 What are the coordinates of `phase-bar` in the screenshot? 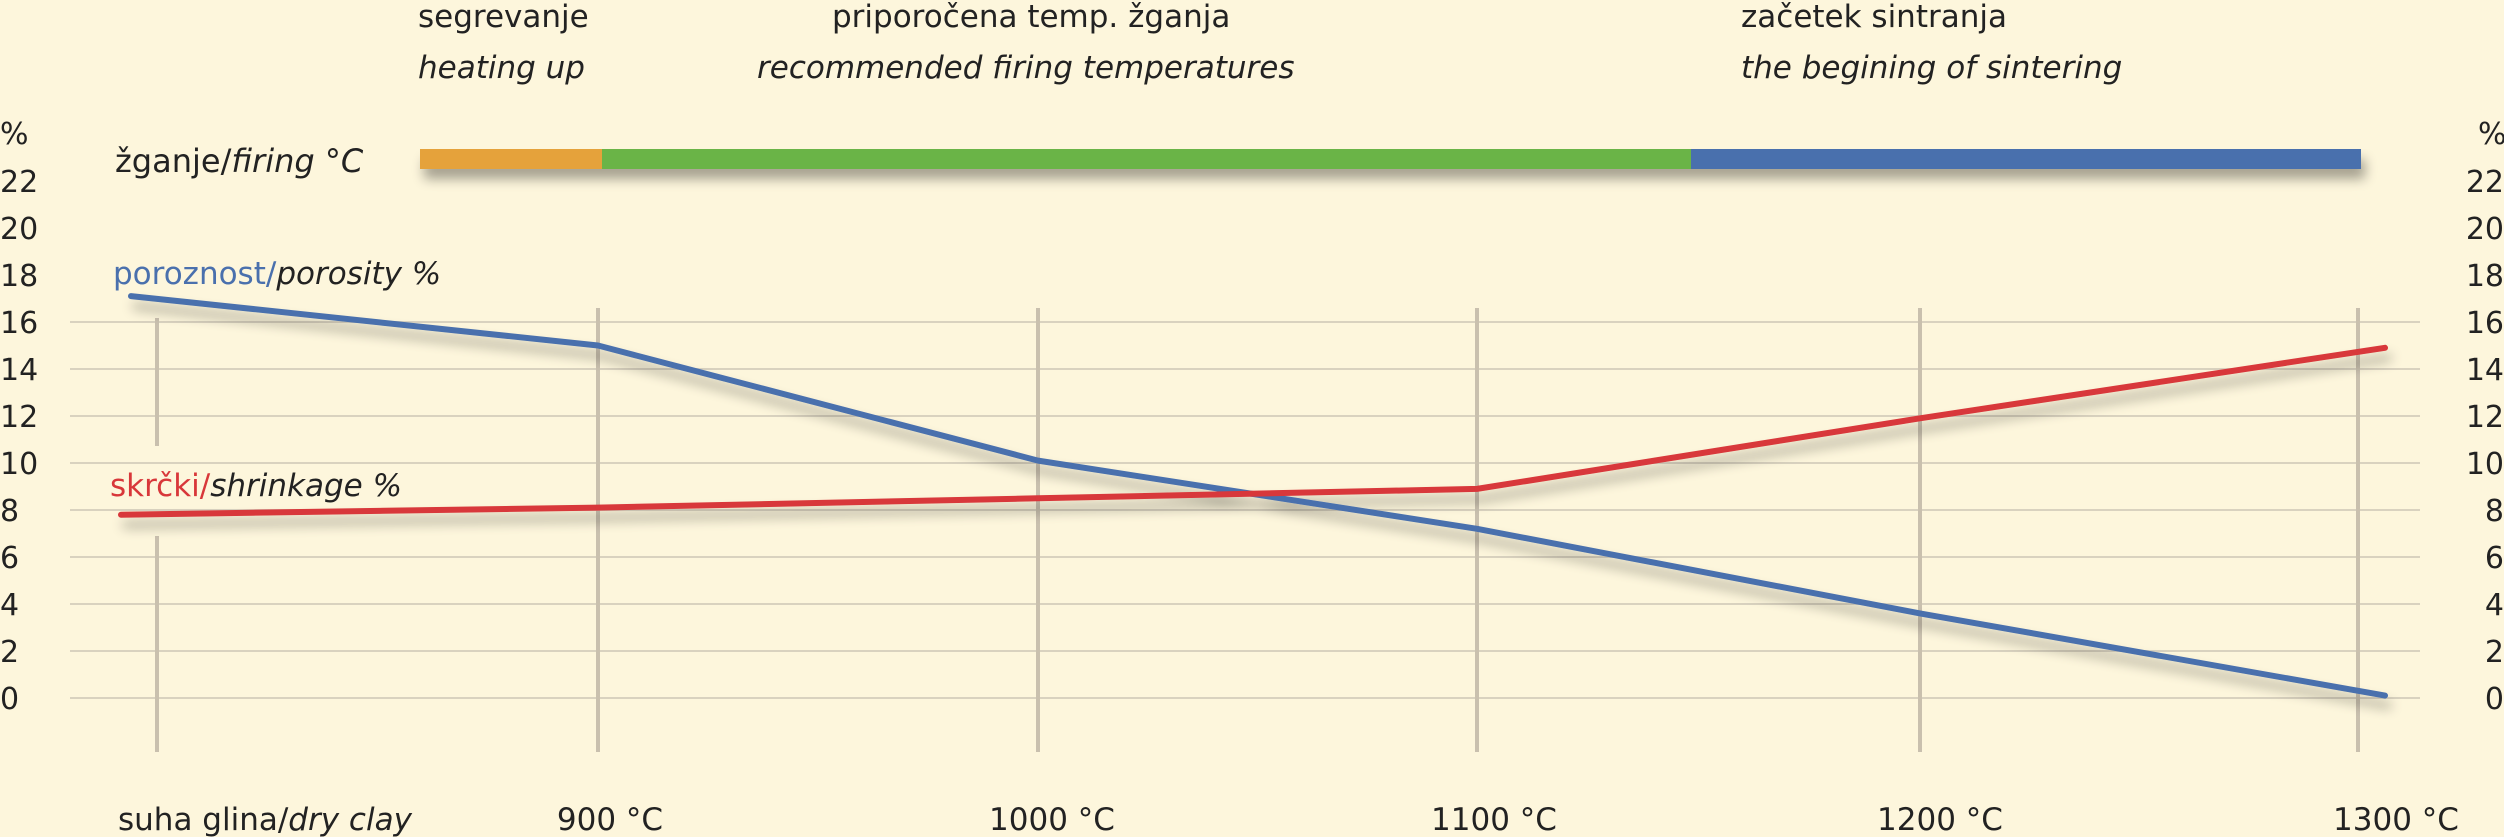 It's located at (1390, 159).